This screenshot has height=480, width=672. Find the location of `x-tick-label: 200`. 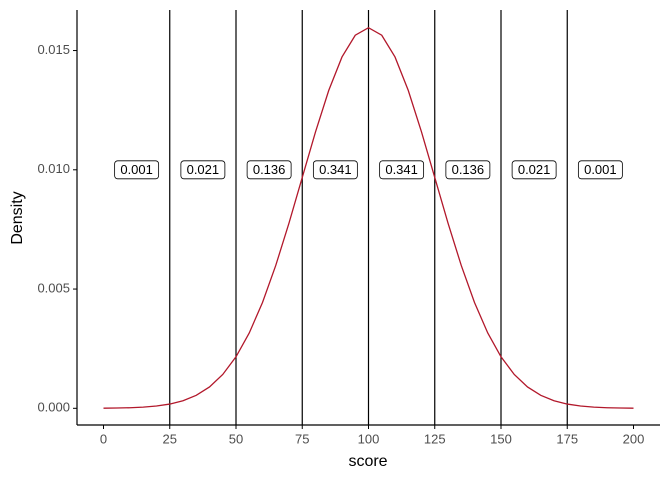

x-tick-label: 200 is located at coordinates (634, 438).